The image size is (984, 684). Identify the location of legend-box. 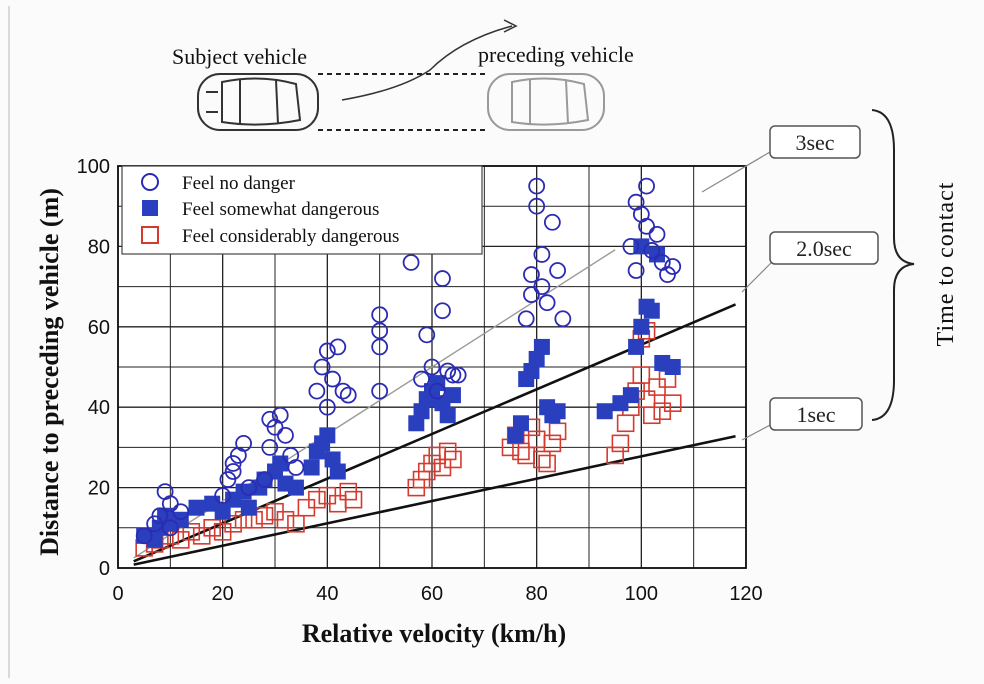
(302, 210).